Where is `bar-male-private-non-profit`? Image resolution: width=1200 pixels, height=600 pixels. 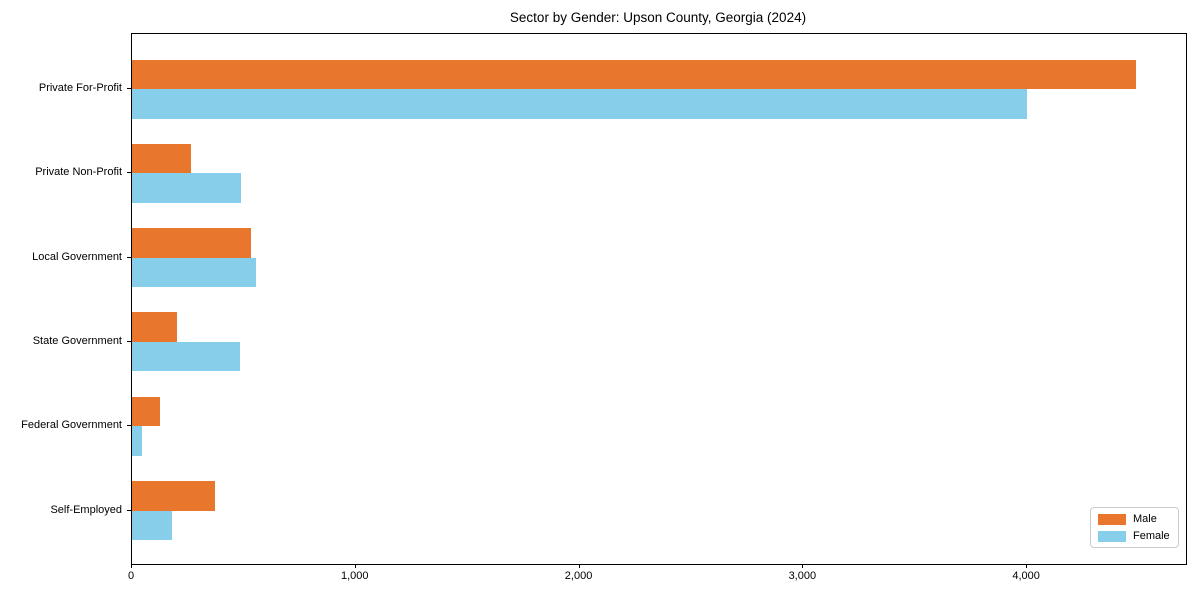
bar-male-private-non-profit is located at coordinates (162, 158).